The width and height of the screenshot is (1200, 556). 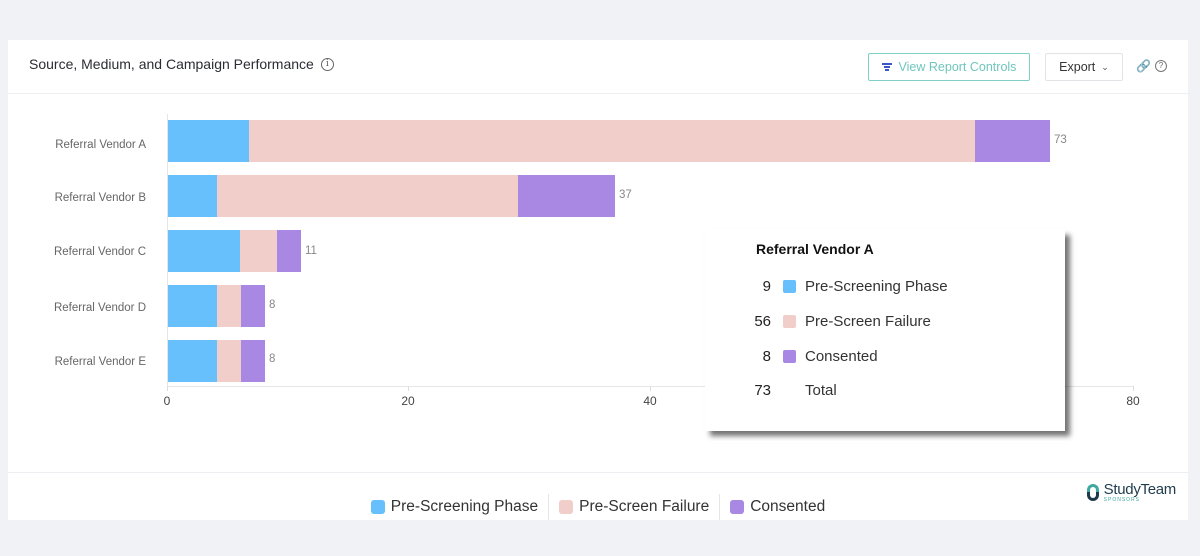 What do you see at coordinates (766, 356) in the screenshot?
I see `tooltip-value: 8` at bounding box center [766, 356].